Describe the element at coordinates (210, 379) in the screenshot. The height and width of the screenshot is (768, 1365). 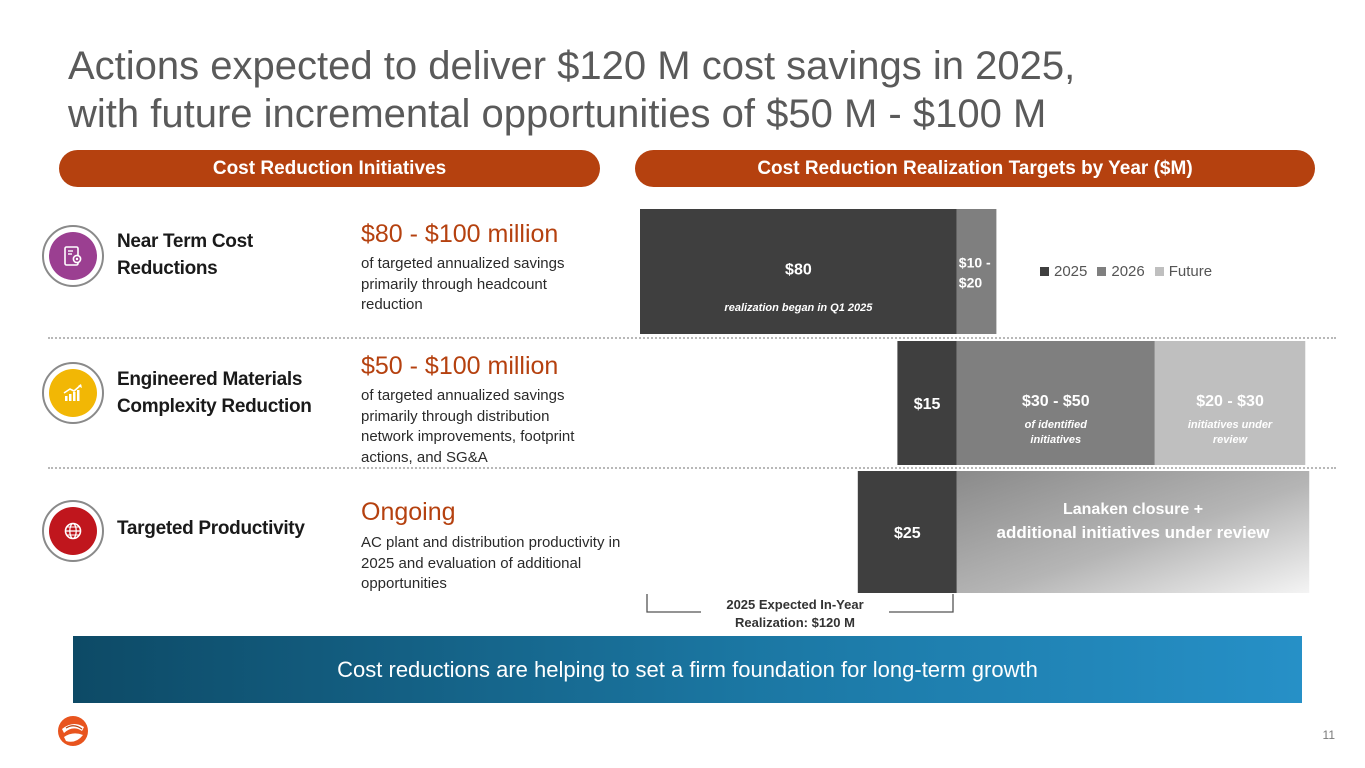
I see `label-line: Engineered Materials` at that location.